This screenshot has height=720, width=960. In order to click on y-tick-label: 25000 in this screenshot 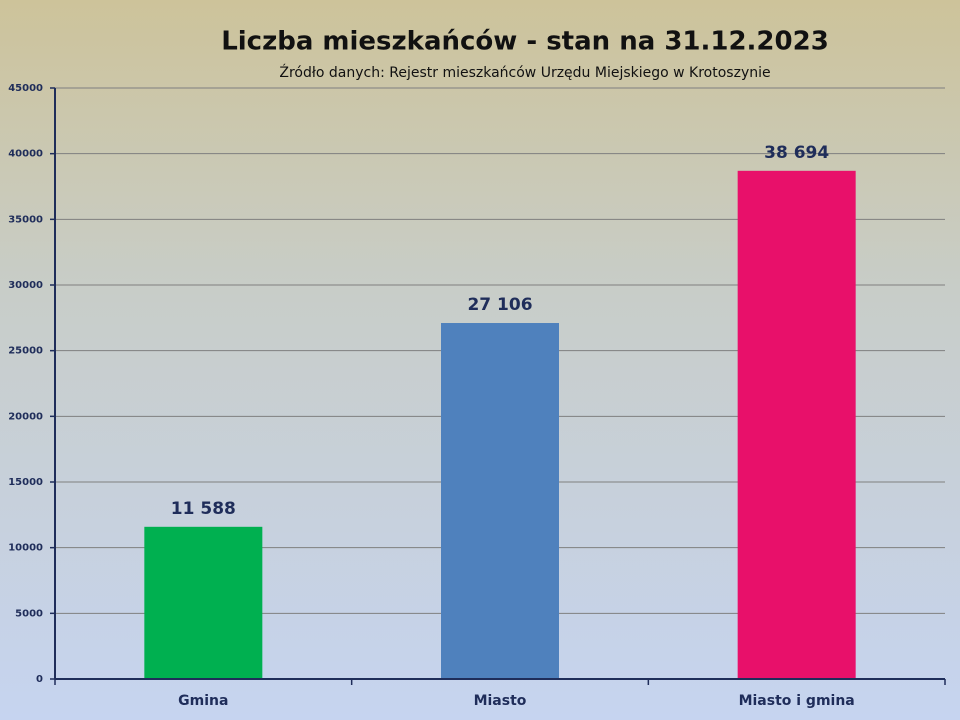, I will do `click(25, 351)`.